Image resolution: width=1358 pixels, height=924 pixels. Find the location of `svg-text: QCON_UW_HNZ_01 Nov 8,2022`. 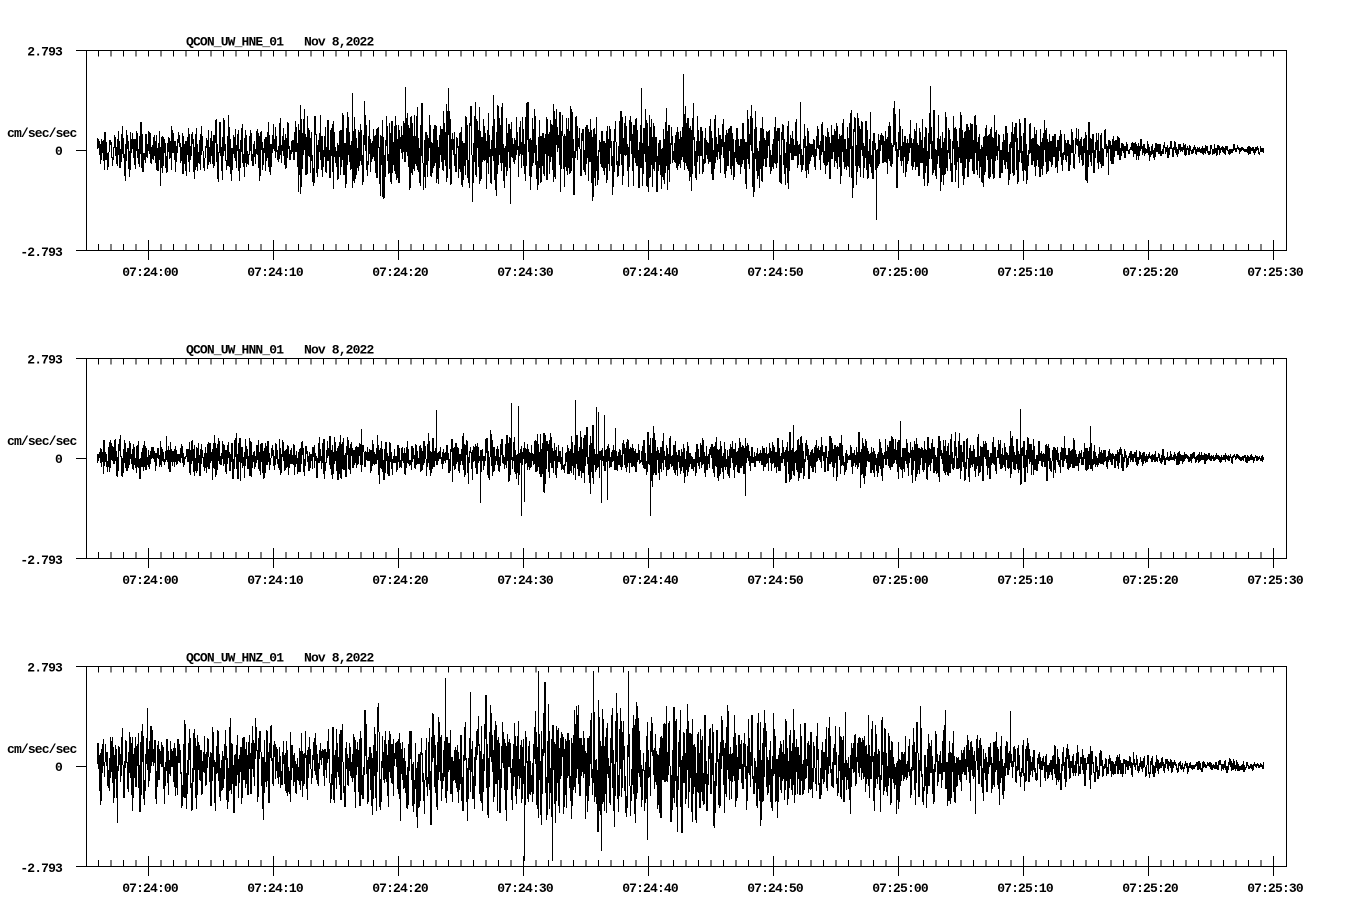

svg-text: QCON_UW_HNZ_01 Nov 8,2022 is located at coordinates (280, 658).